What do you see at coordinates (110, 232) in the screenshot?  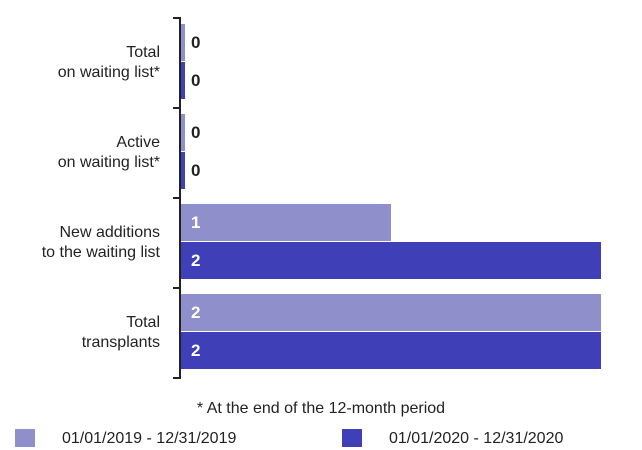 I see `label-line: New additions` at bounding box center [110, 232].